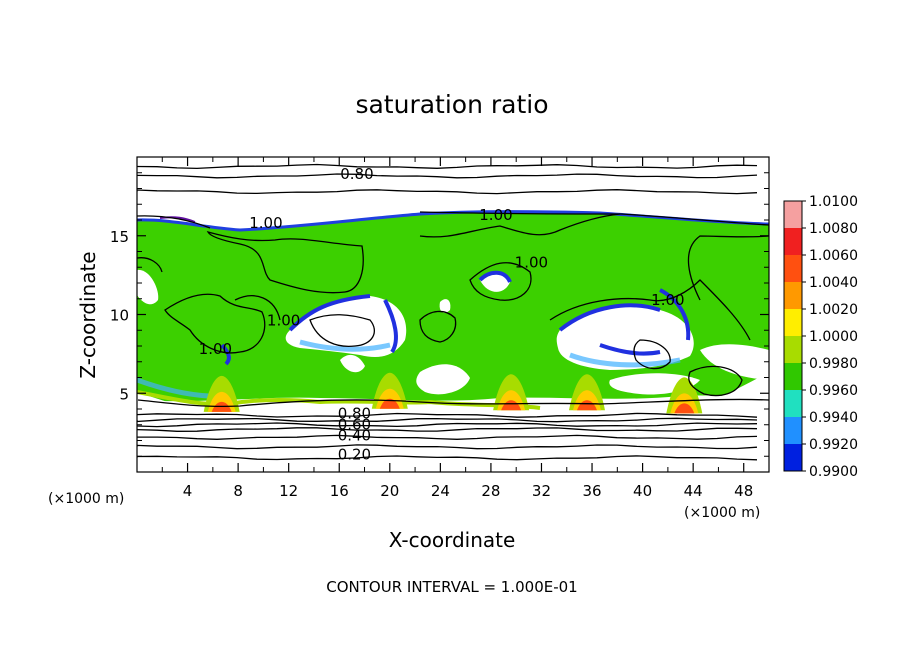  What do you see at coordinates (833, 418) in the screenshot?
I see `colorbar-label: 0.9940` at bounding box center [833, 418].